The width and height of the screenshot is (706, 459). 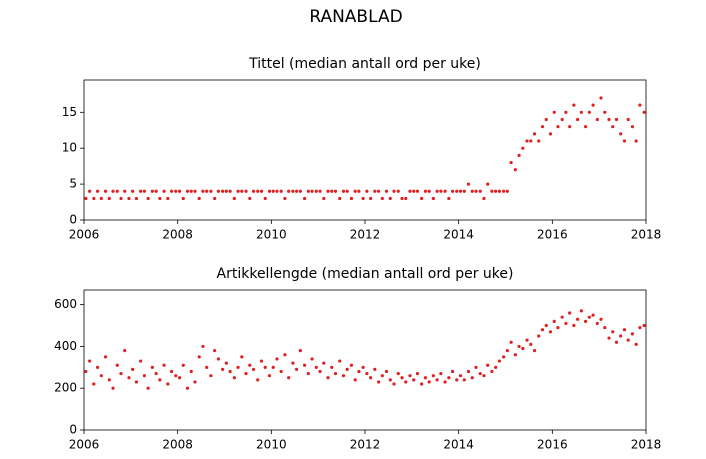 I want to click on y-tick-label: 10, so click(x=69, y=148).